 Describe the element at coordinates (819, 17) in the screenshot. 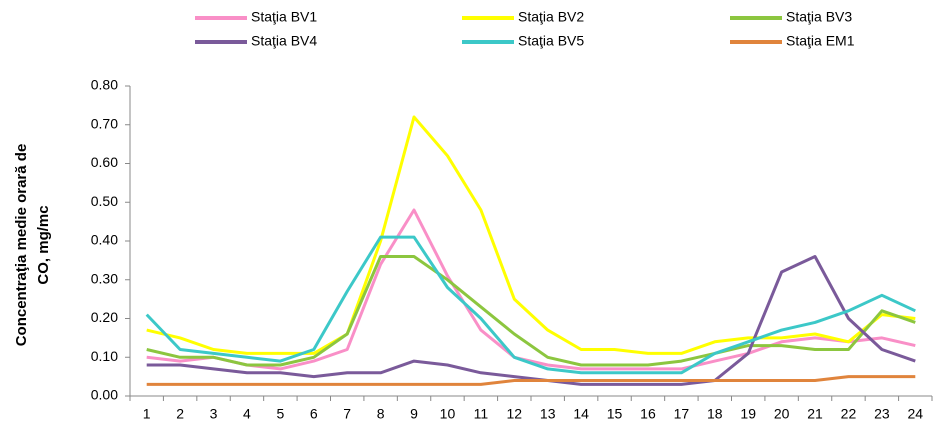

I see `legend-label: Staţia BV3` at that location.